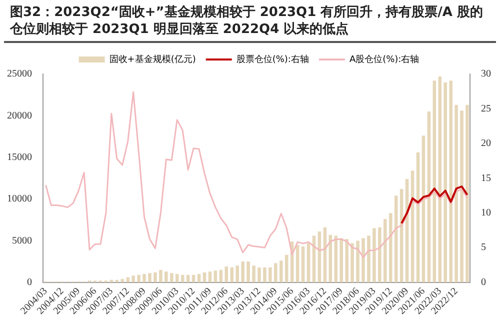 This screenshot has width=500, height=321. I want to click on y2-tick-label: 10, so click(486, 213).